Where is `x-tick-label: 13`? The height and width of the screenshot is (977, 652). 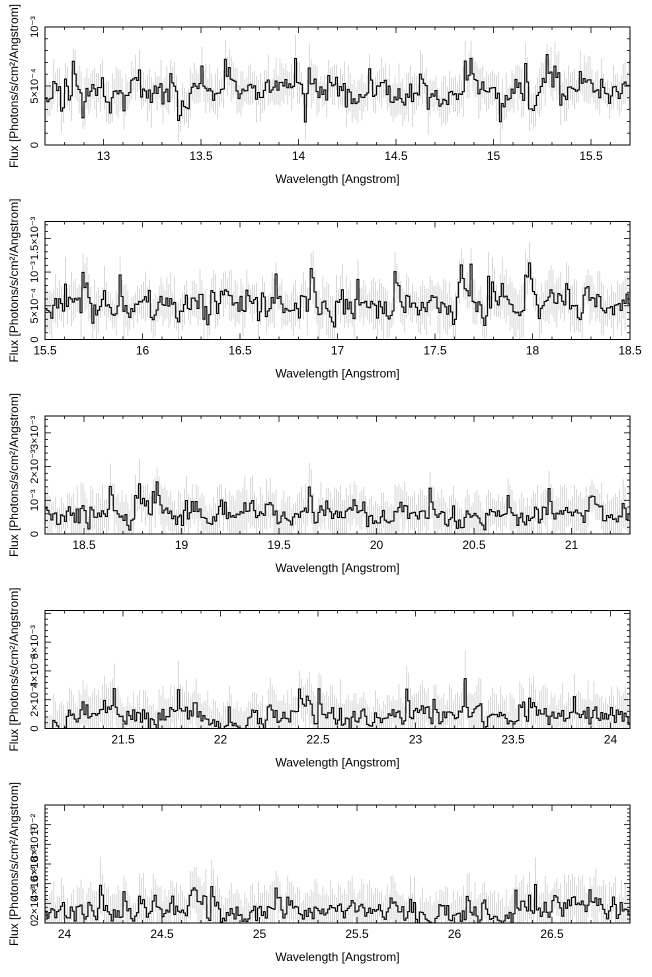
x-tick-label: 13 is located at coordinates (104, 156).